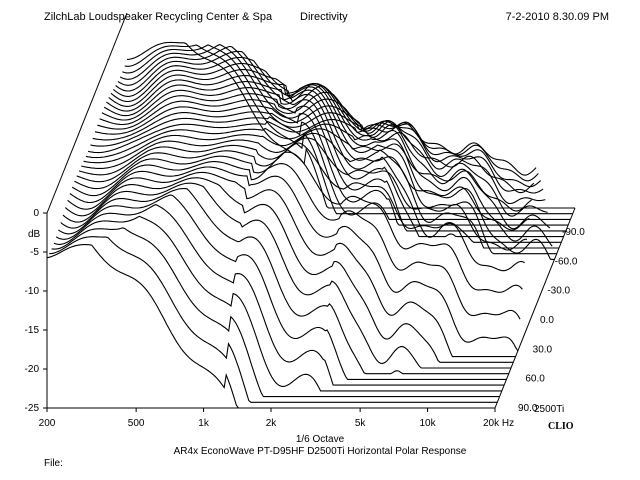 This screenshot has width=640, height=480. What do you see at coordinates (272, 423) in the screenshot?
I see `x-tick-label: 2k` at bounding box center [272, 423].